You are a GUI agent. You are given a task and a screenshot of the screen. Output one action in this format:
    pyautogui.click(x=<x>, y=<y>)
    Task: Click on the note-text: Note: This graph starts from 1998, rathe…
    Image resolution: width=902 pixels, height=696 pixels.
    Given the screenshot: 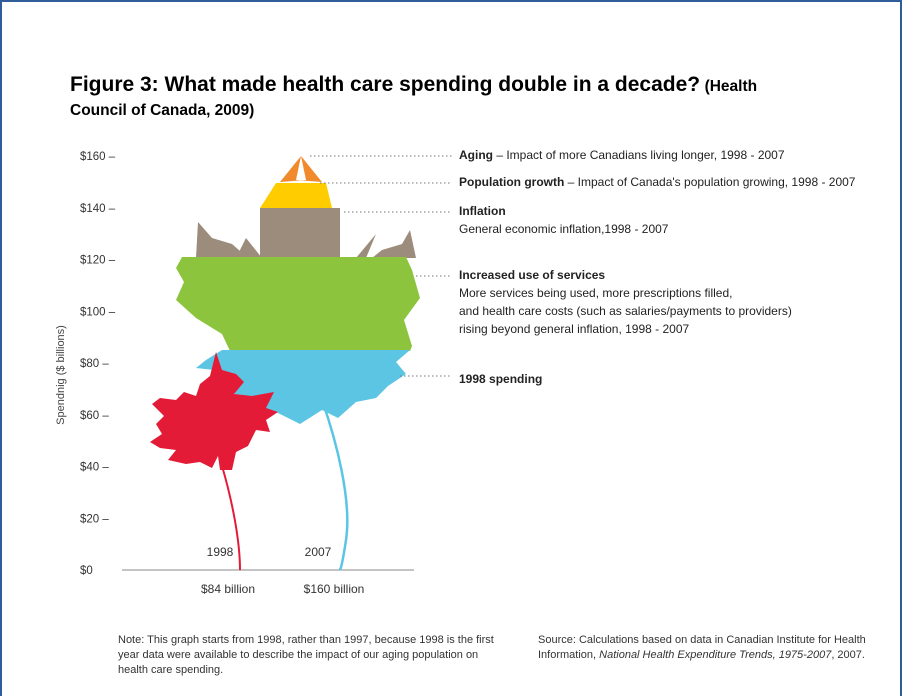 What is the action you would take?
    pyautogui.click(x=306, y=655)
    